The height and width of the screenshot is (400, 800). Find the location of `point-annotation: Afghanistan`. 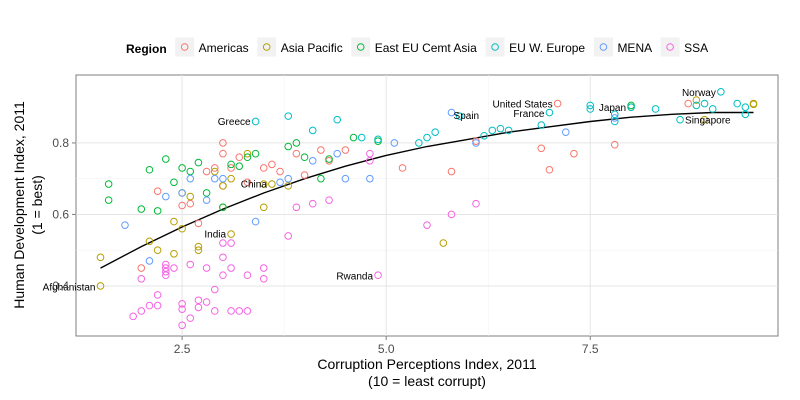

point-annotation: Afghanistan is located at coordinates (69, 288).